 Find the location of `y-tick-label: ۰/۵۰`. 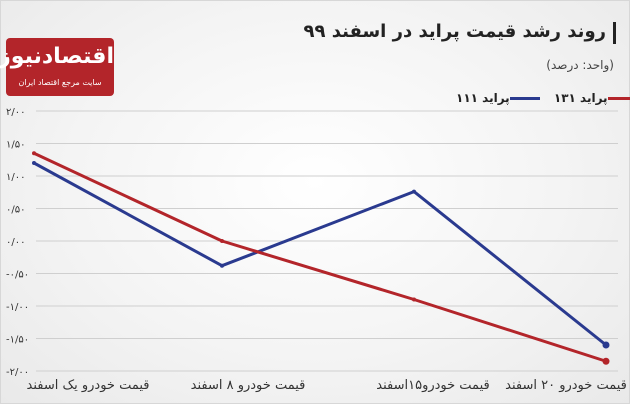

y-tick-label: ۰/۵۰ is located at coordinates (15, 210).